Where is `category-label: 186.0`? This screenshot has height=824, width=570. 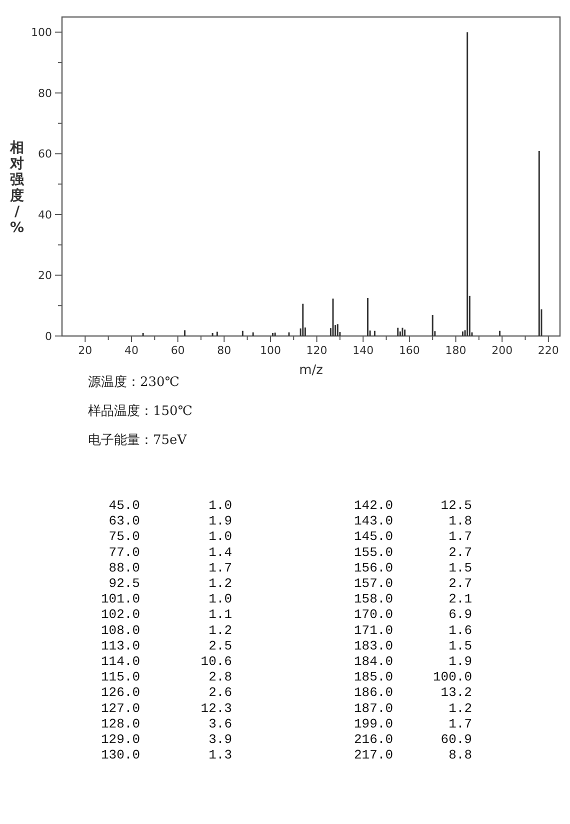
category-label: 186.0 is located at coordinates (373, 692).